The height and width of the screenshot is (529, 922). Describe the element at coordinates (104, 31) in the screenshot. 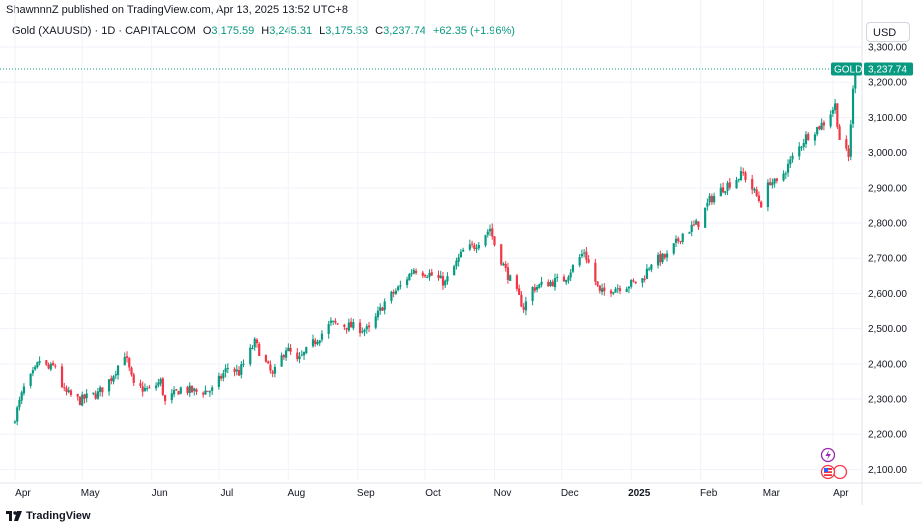

I see `symbol-name: Gold (XAUUSD) · 1D · CAPITALCOM` at that location.